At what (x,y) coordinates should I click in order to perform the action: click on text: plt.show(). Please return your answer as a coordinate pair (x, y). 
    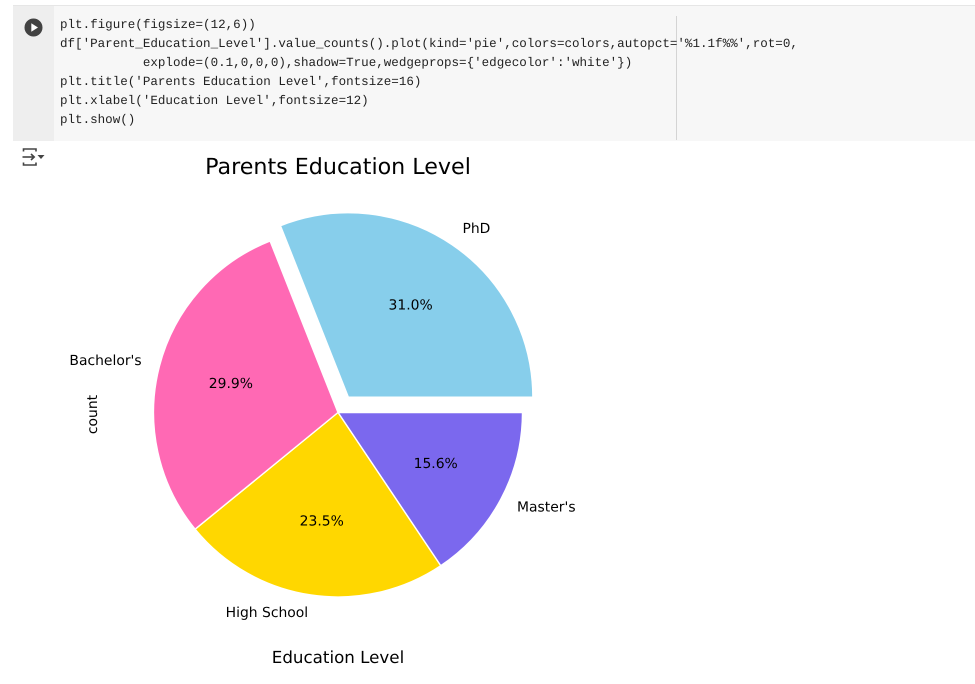
    Looking at the image, I should click on (98, 119).